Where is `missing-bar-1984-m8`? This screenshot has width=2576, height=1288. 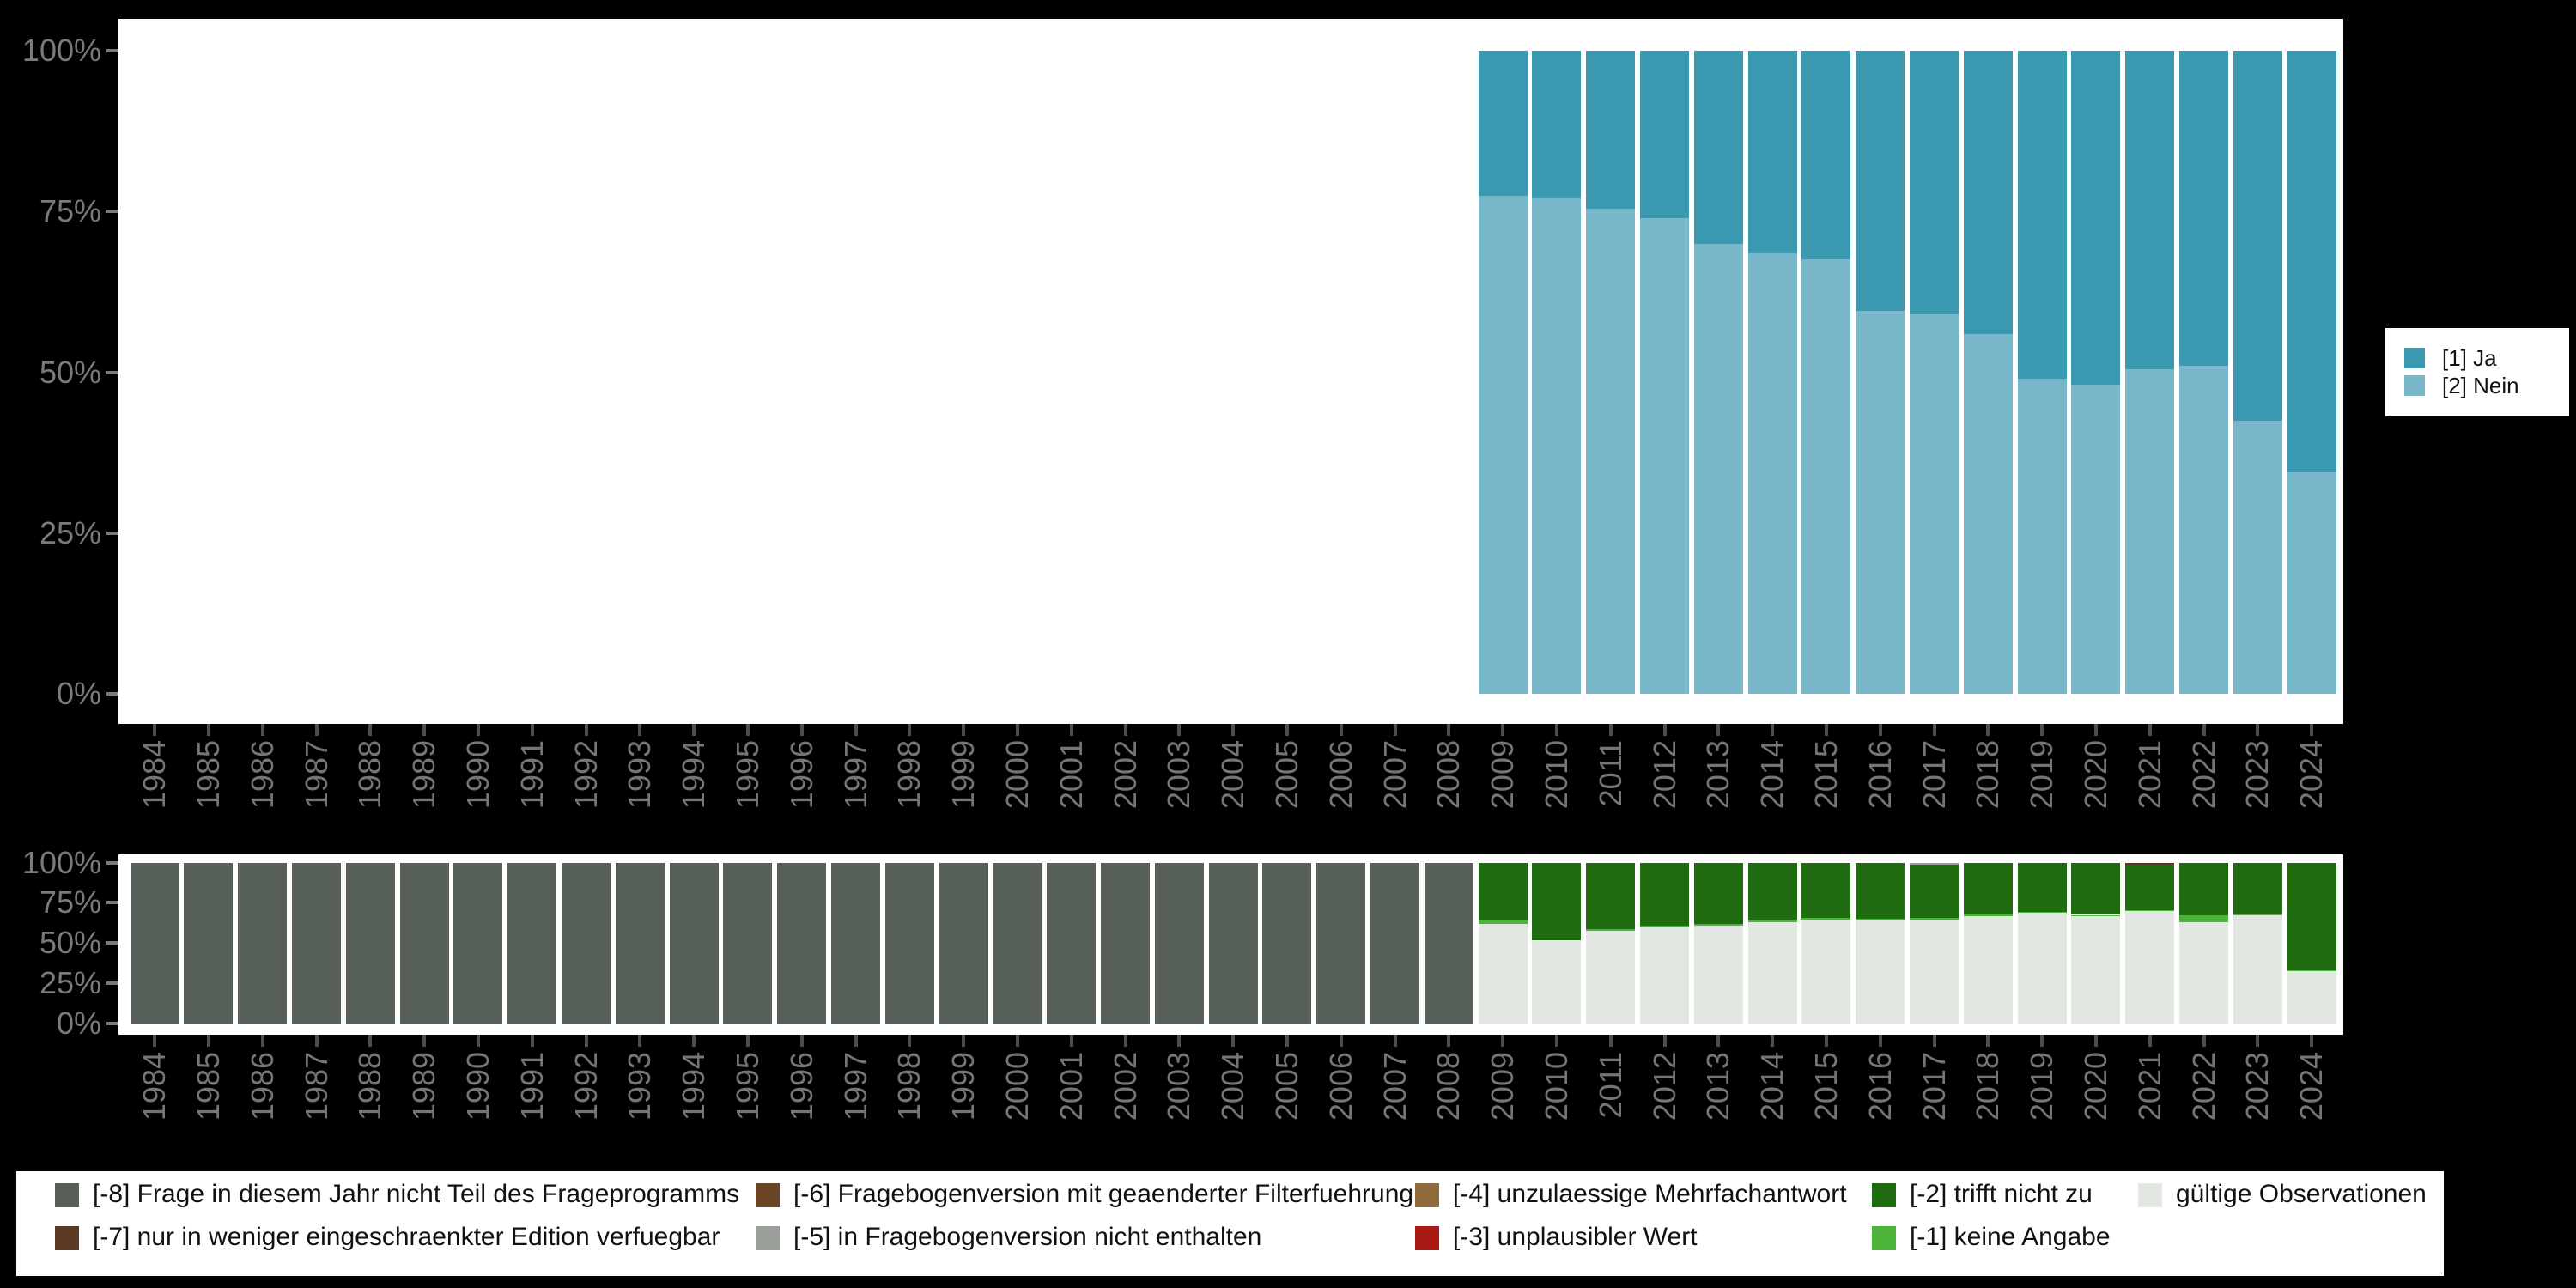 missing-bar-1984-m8 is located at coordinates (154, 943).